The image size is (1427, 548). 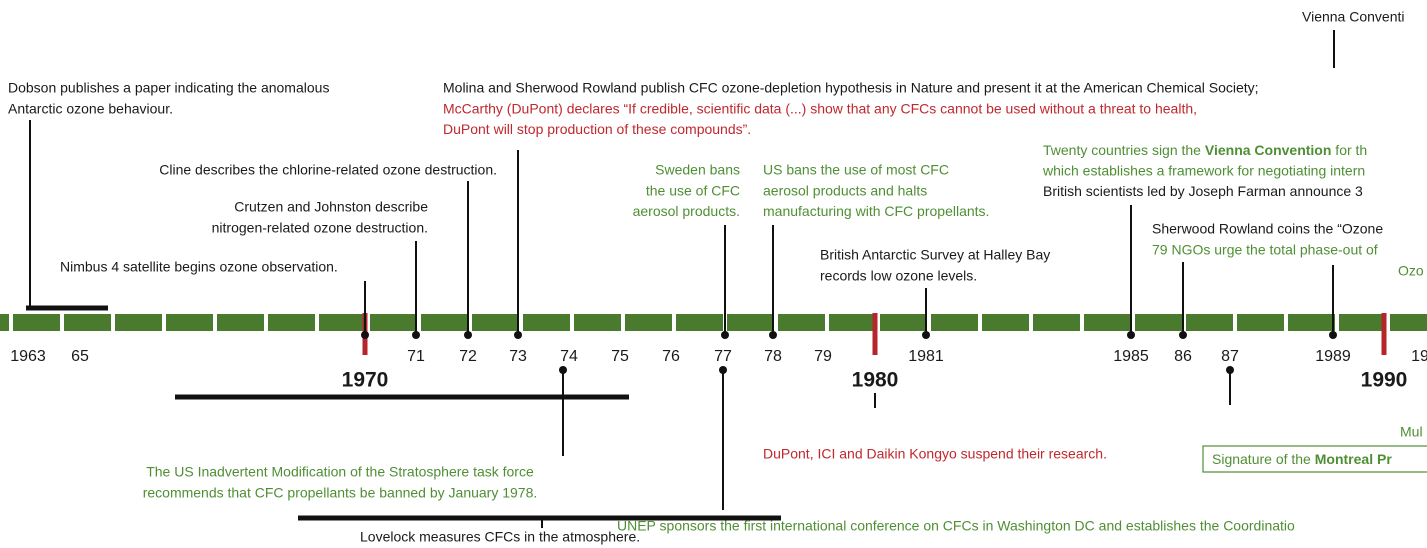 I want to click on decade-label: 1990, so click(x=1384, y=380).